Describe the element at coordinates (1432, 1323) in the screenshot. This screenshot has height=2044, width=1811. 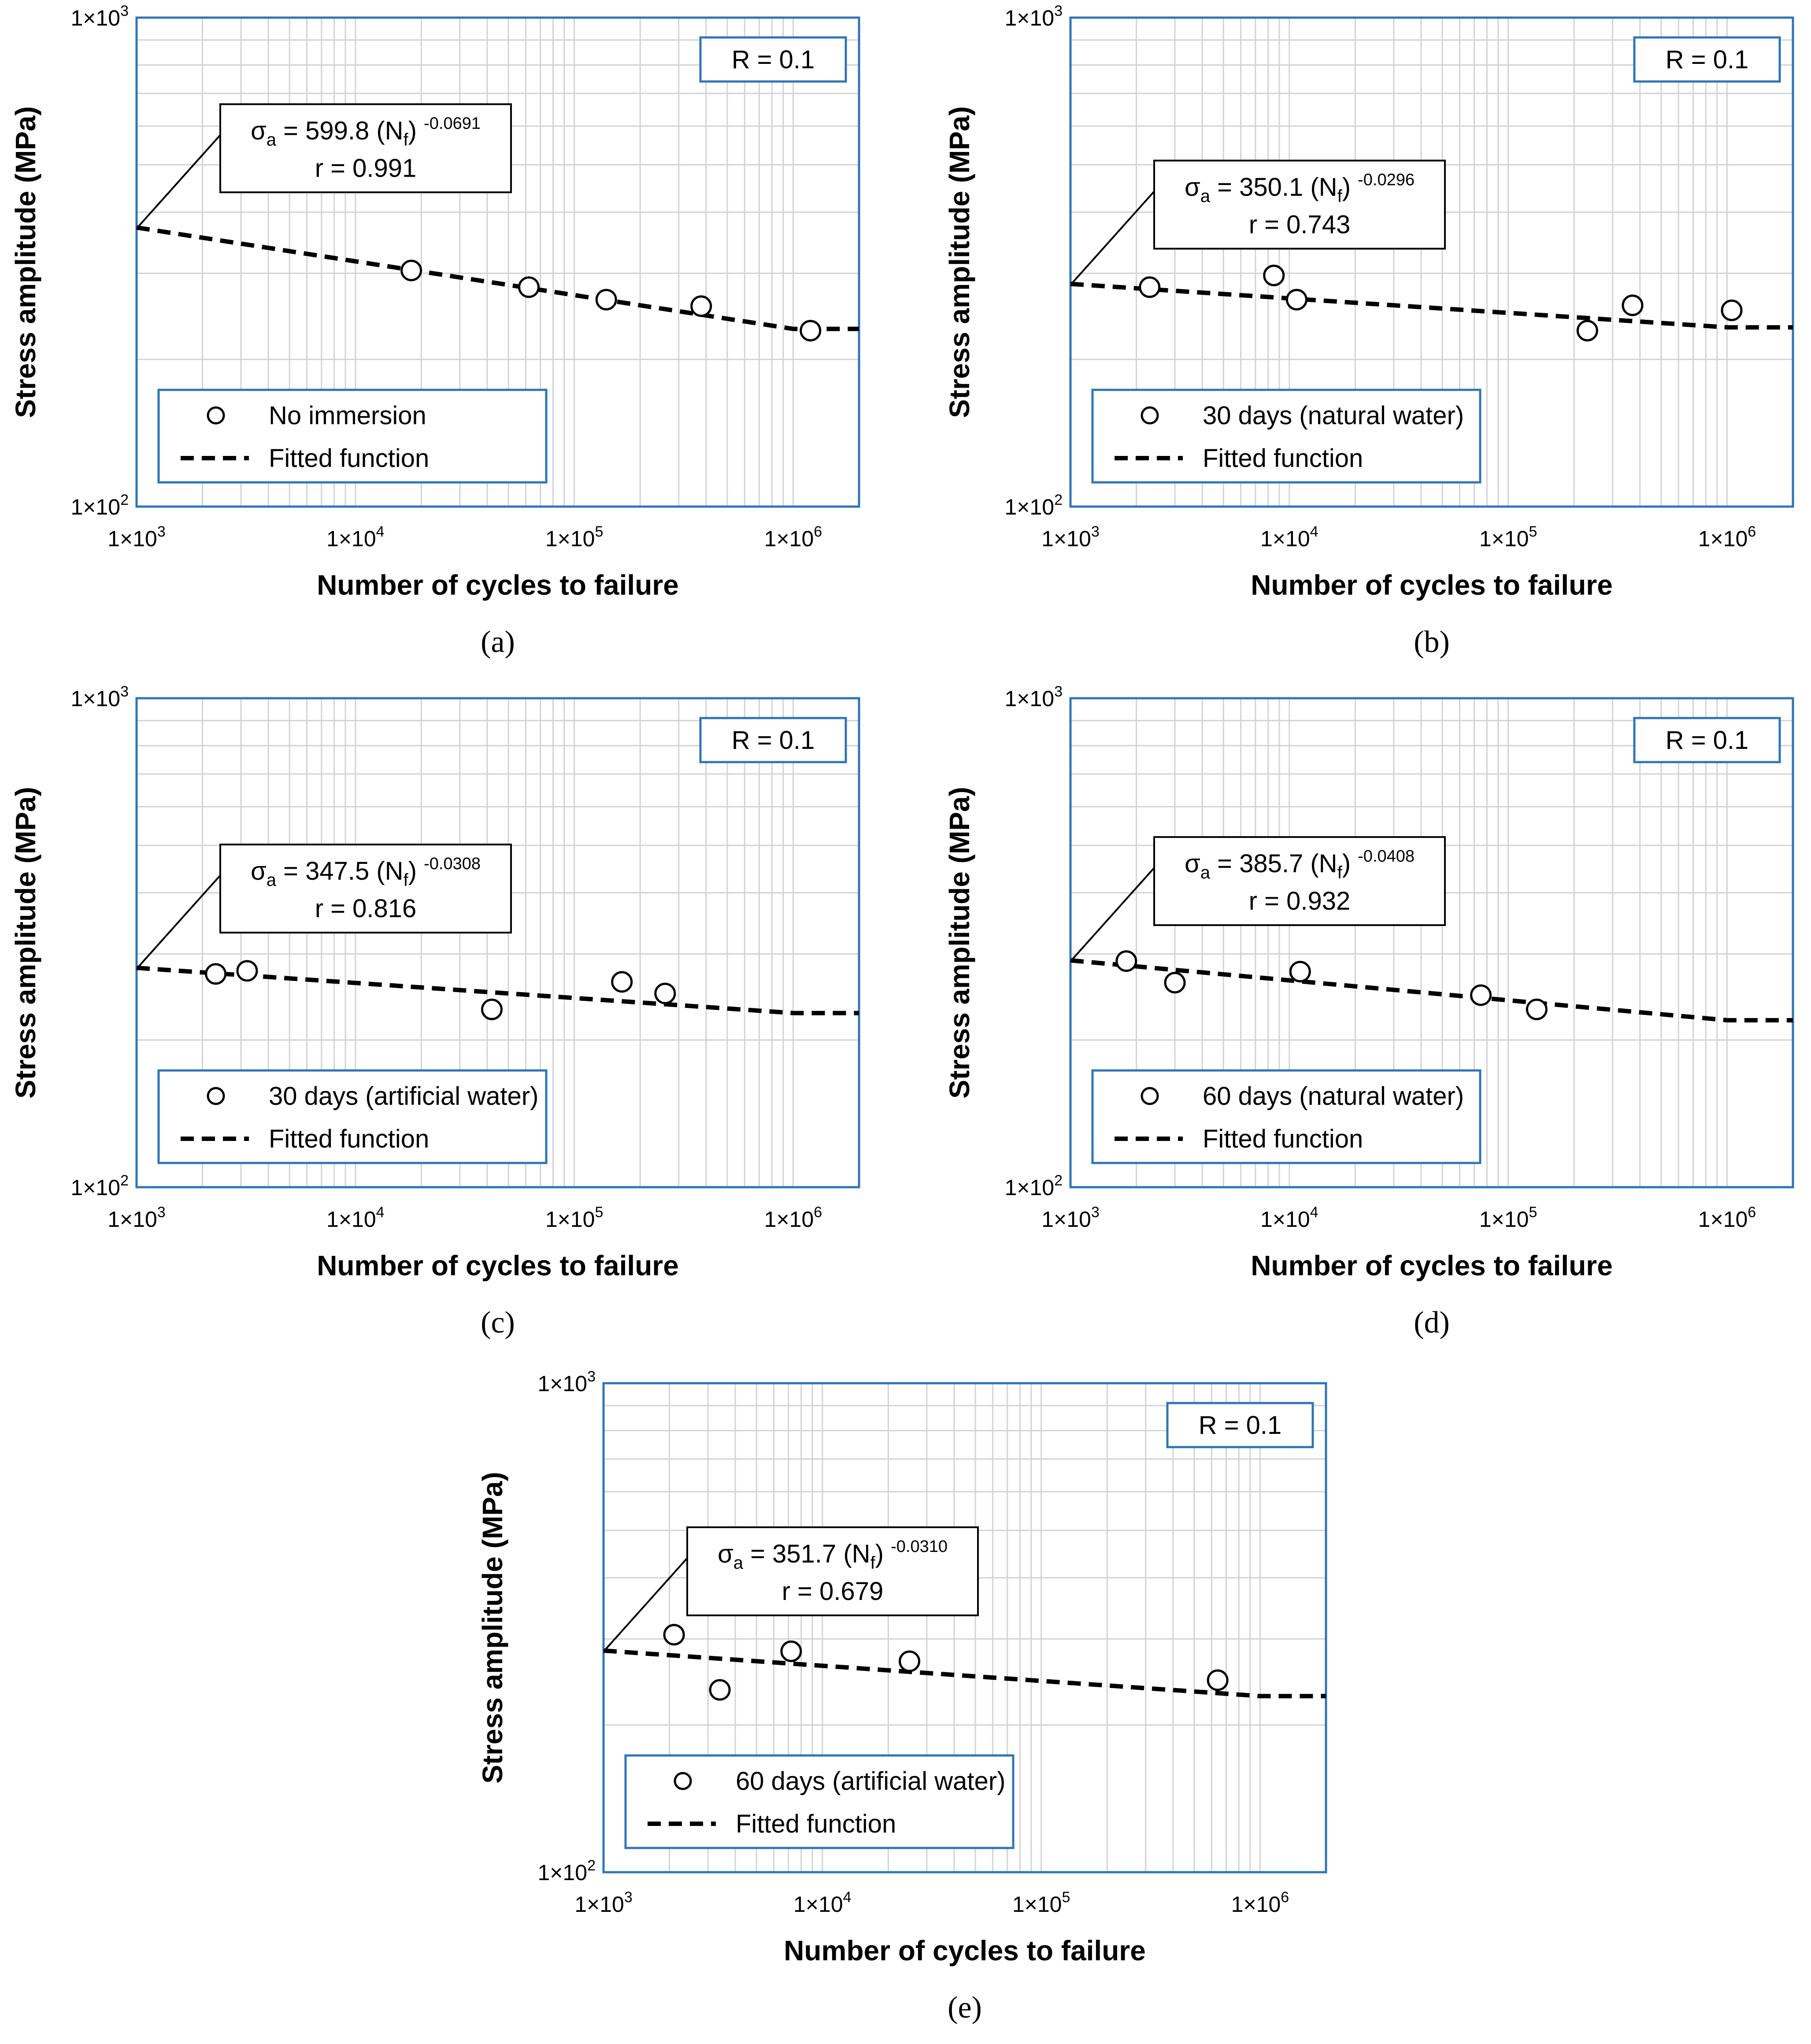
I see `panel-caption: (d)` at that location.